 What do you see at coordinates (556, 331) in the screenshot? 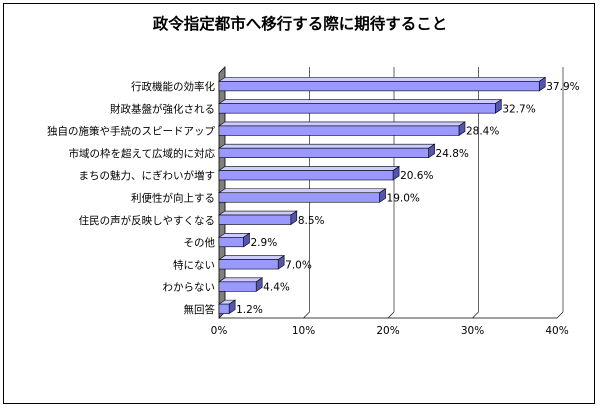
I see `x-tick-label: 40%` at bounding box center [556, 331].